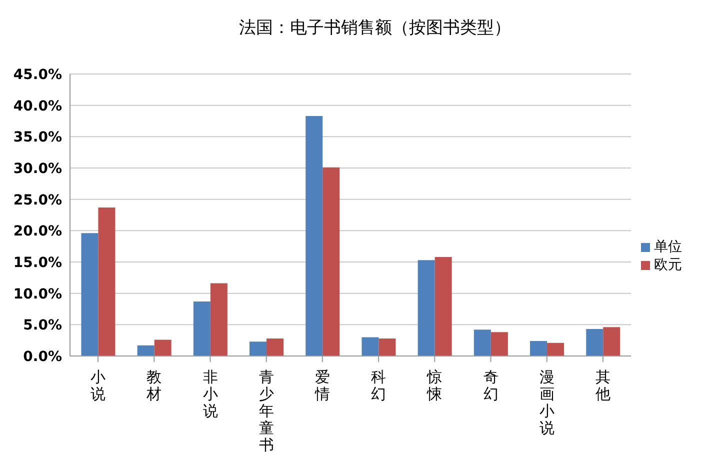 The width and height of the screenshot is (710, 463). I want to click on y-tick-label: 20.0%, so click(37, 232).